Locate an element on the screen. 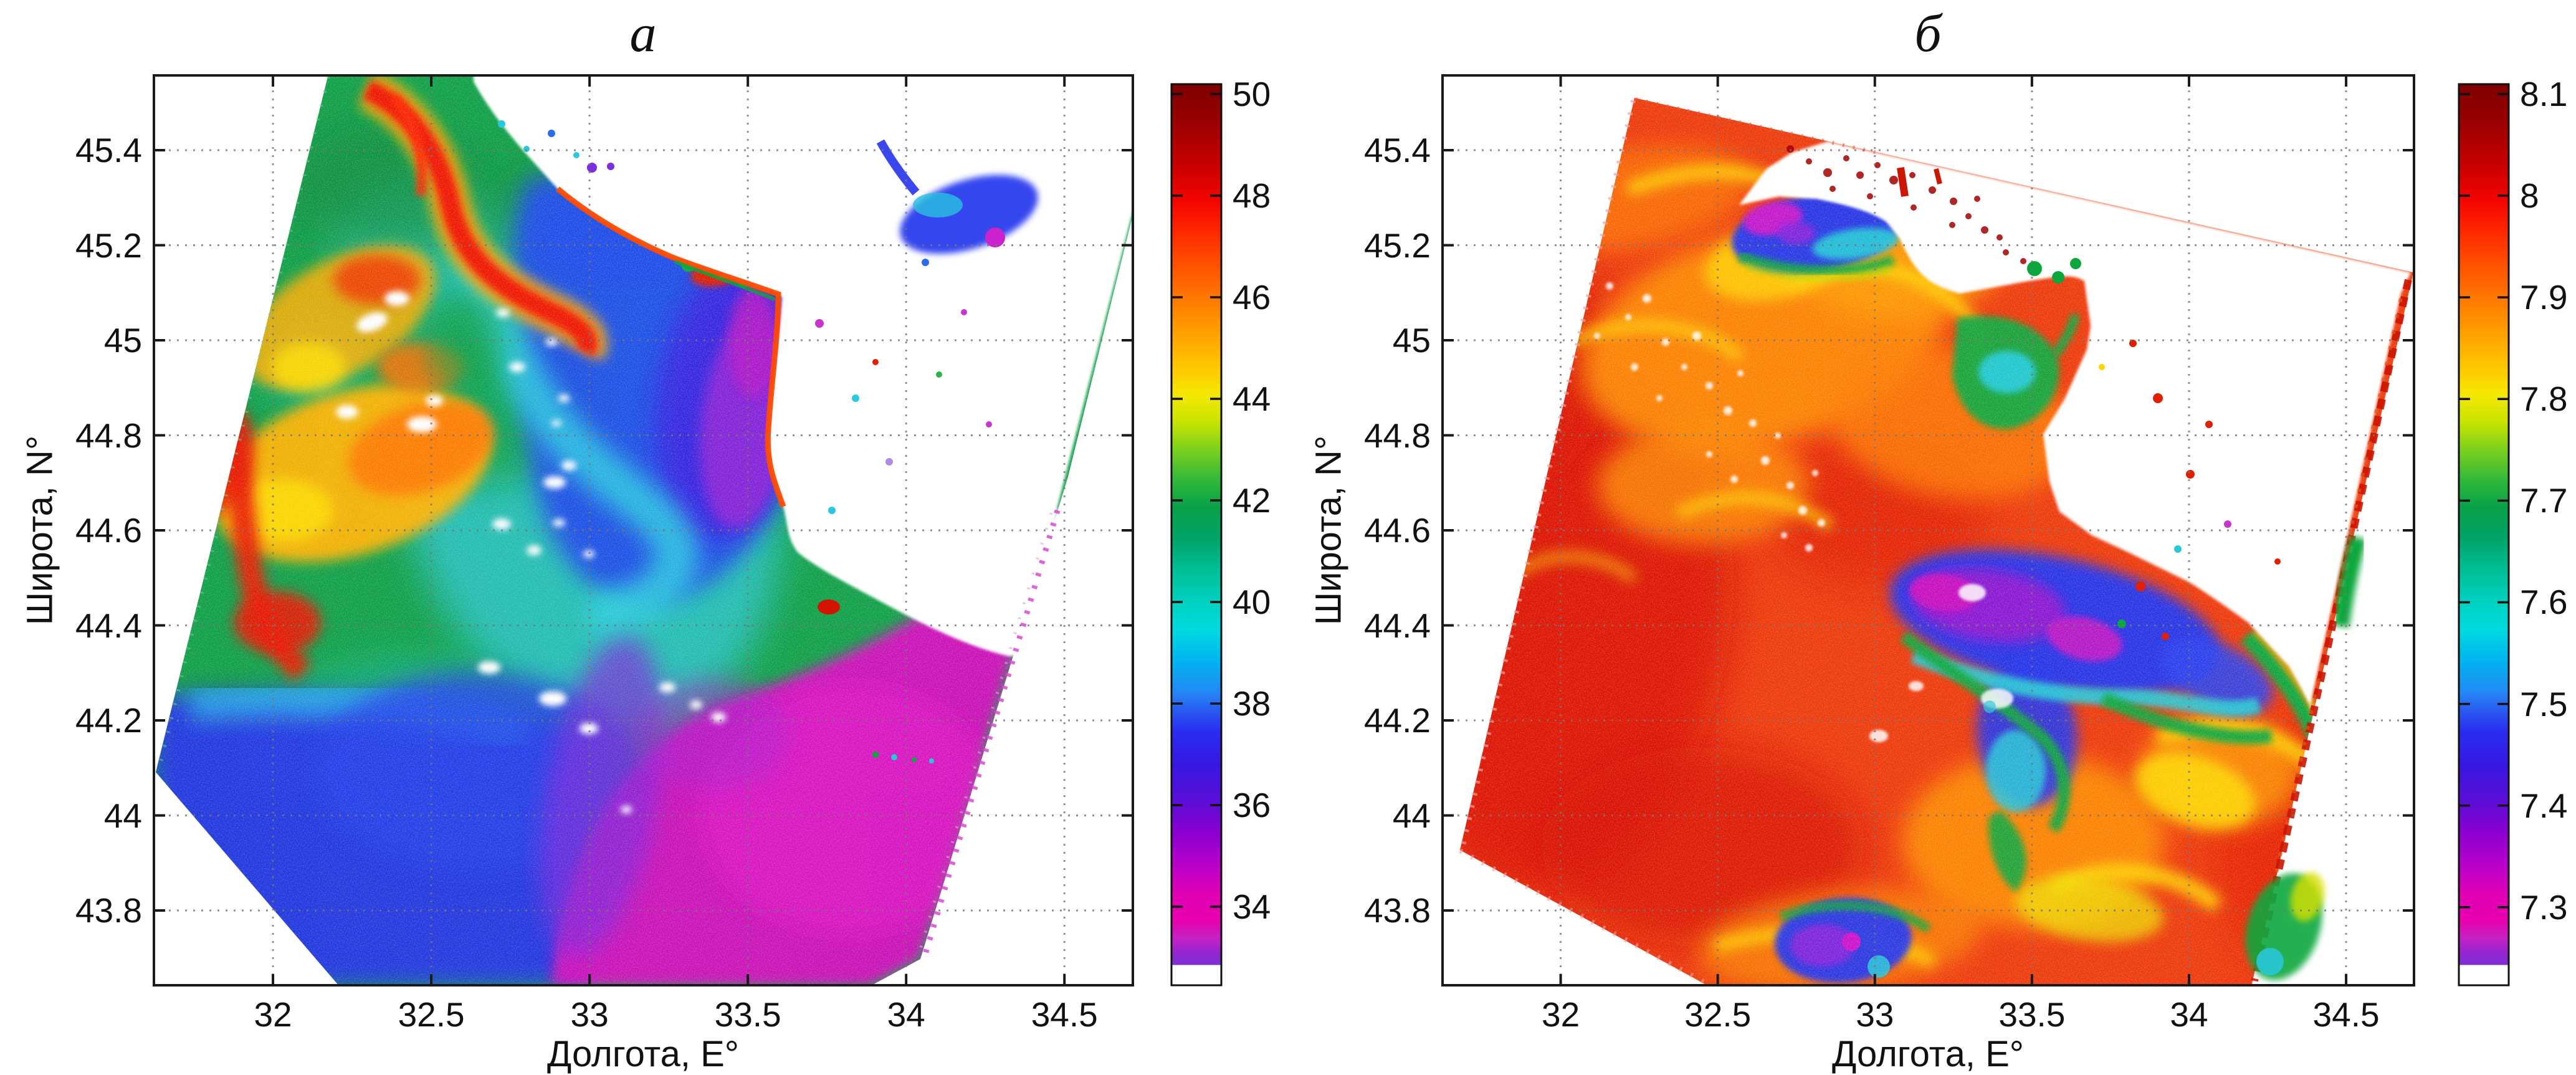  colorbar-tick-label: 46 is located at coordinates (1252, 297).